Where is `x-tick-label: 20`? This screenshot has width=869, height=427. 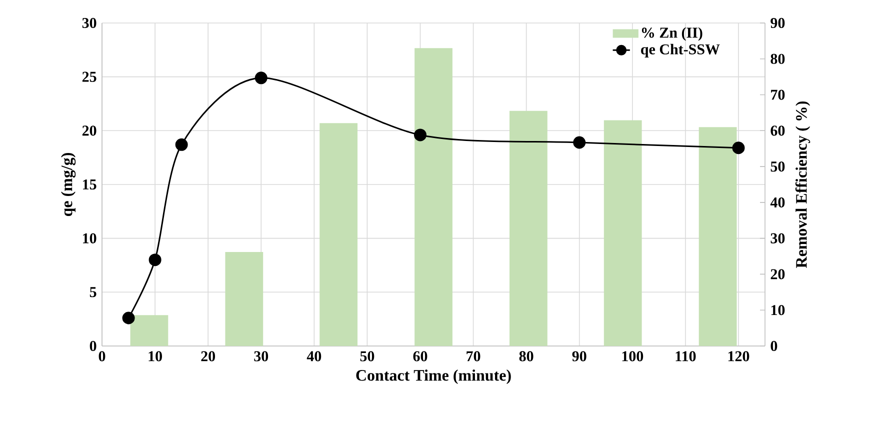
x-tick-label: 20 is located at coordinates (208, 356).